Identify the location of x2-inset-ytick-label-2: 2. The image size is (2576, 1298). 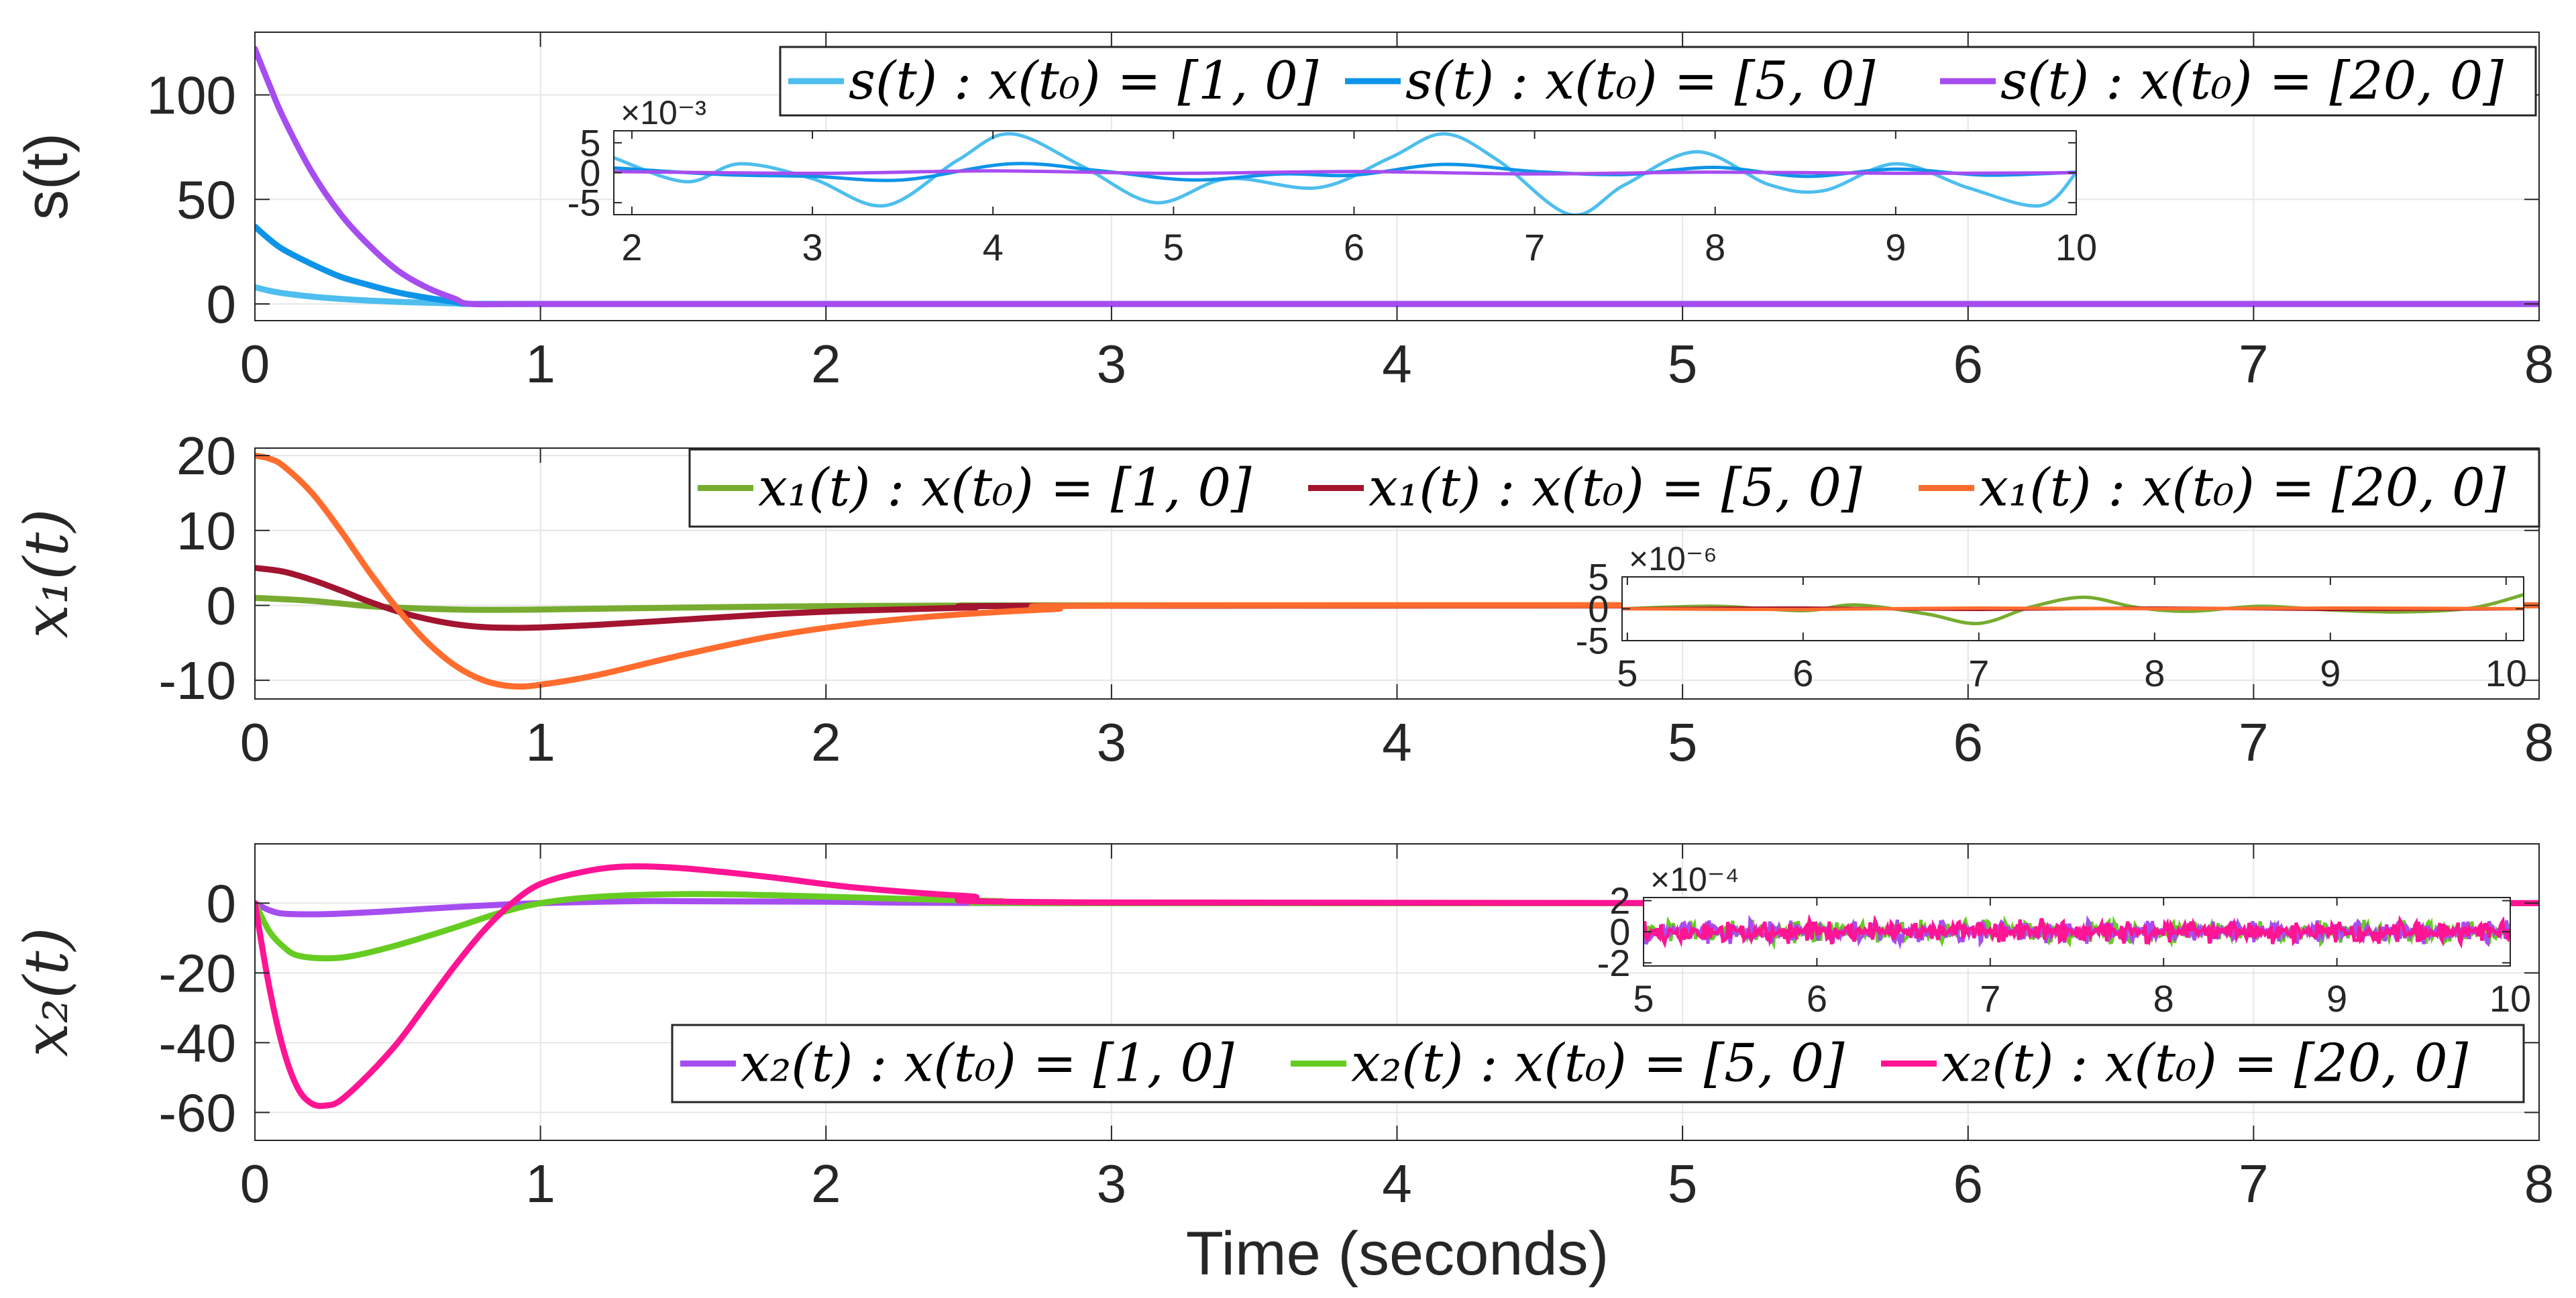
(1619, 900).